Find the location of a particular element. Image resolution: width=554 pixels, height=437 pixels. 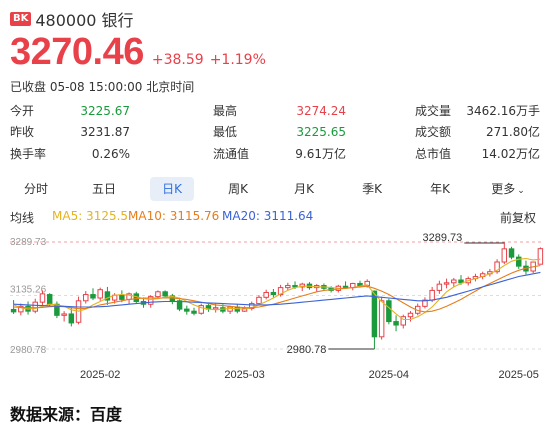

ma-line-ma10 is located at coordinates (277, 288).